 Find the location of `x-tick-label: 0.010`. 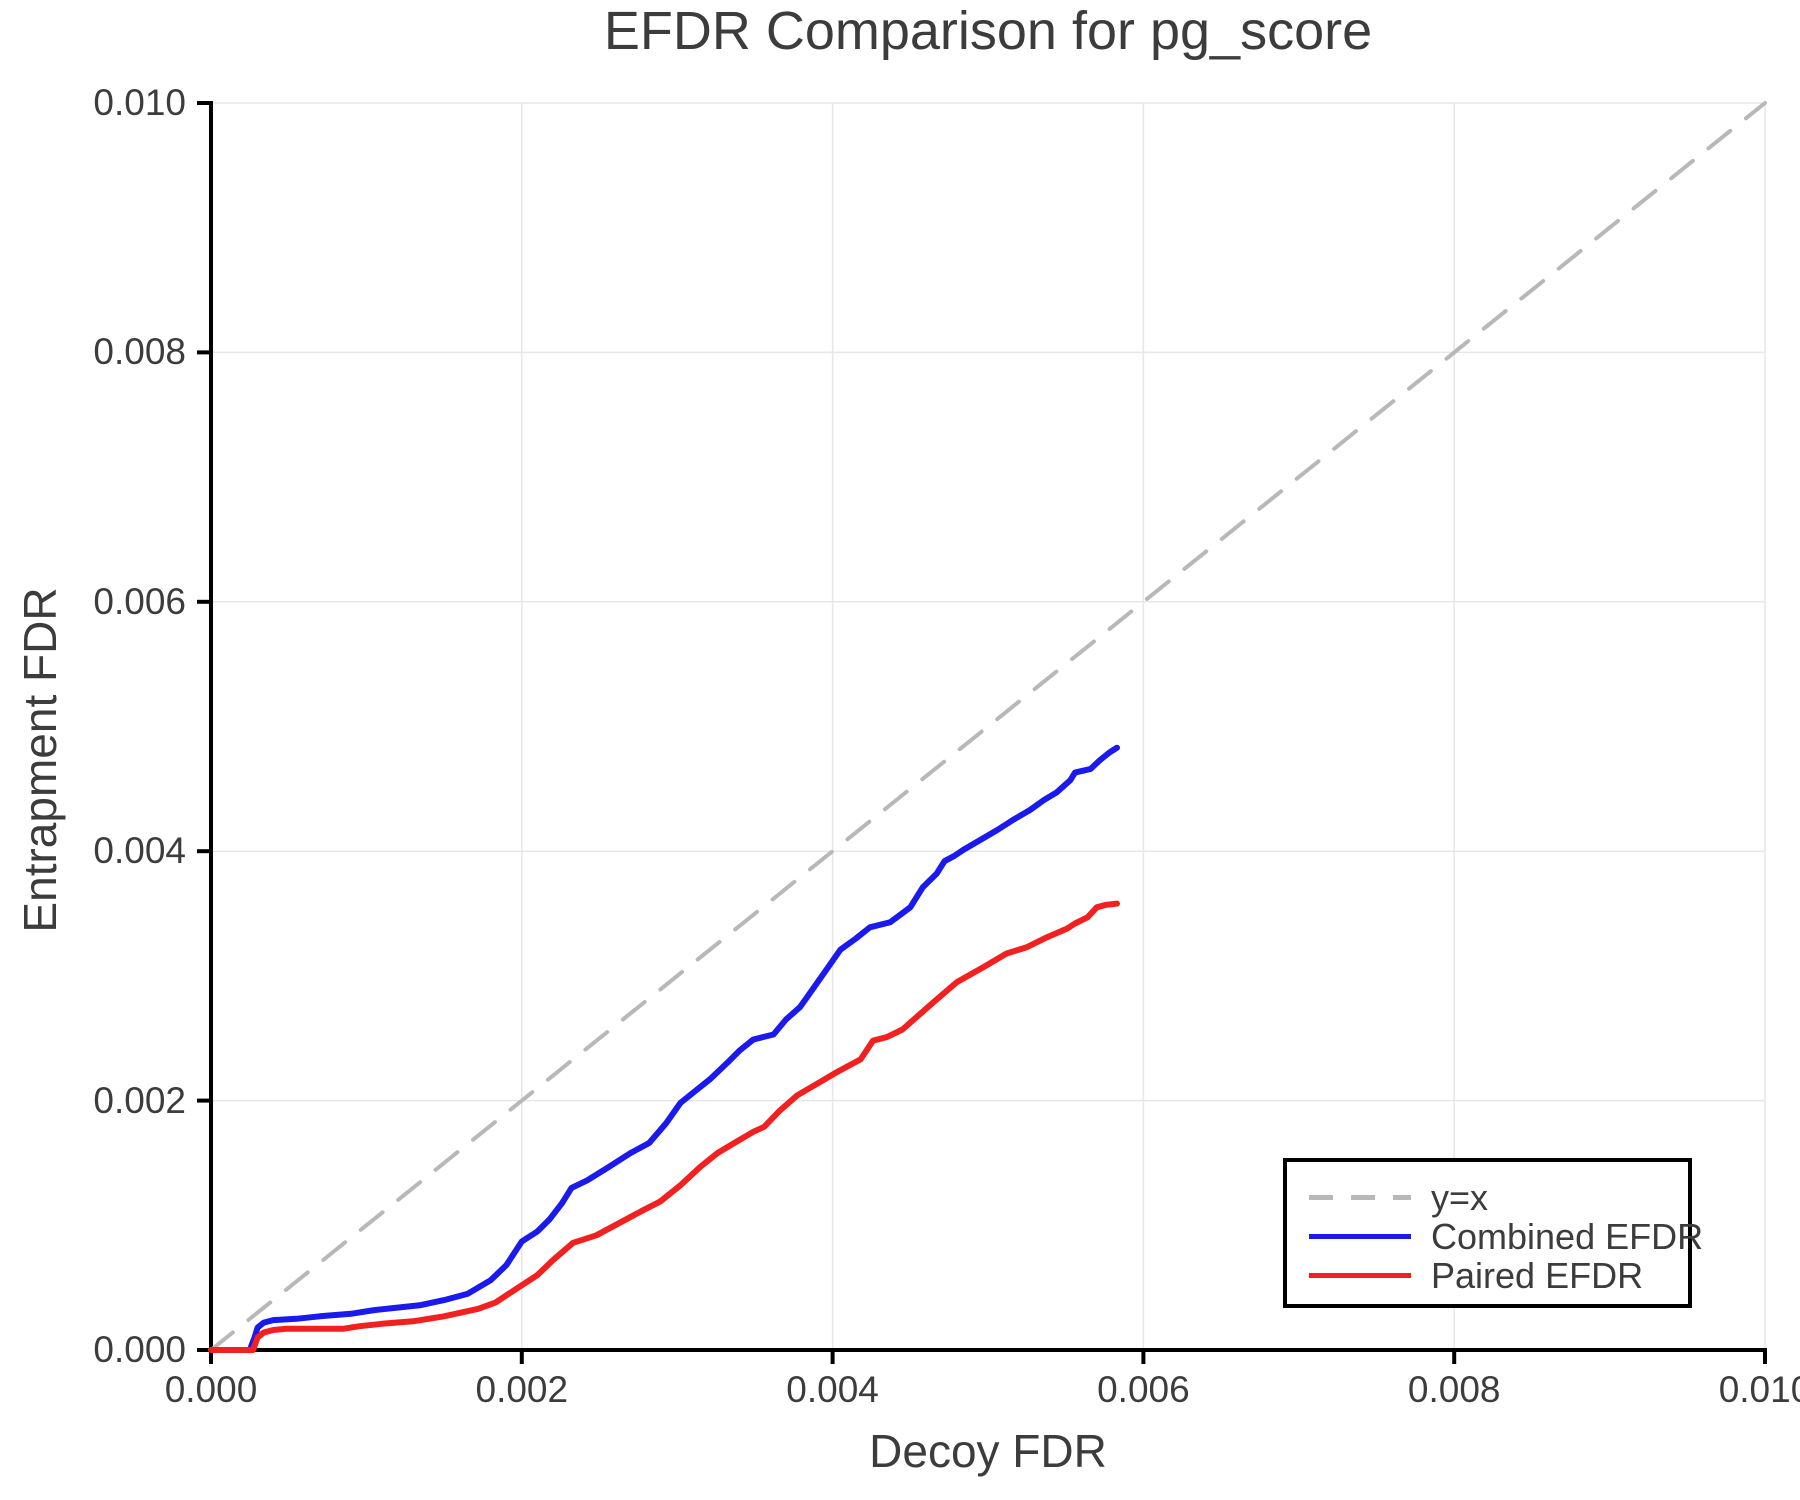

x-tick-label: 0.010 is located at coordinates (1759, 1389).